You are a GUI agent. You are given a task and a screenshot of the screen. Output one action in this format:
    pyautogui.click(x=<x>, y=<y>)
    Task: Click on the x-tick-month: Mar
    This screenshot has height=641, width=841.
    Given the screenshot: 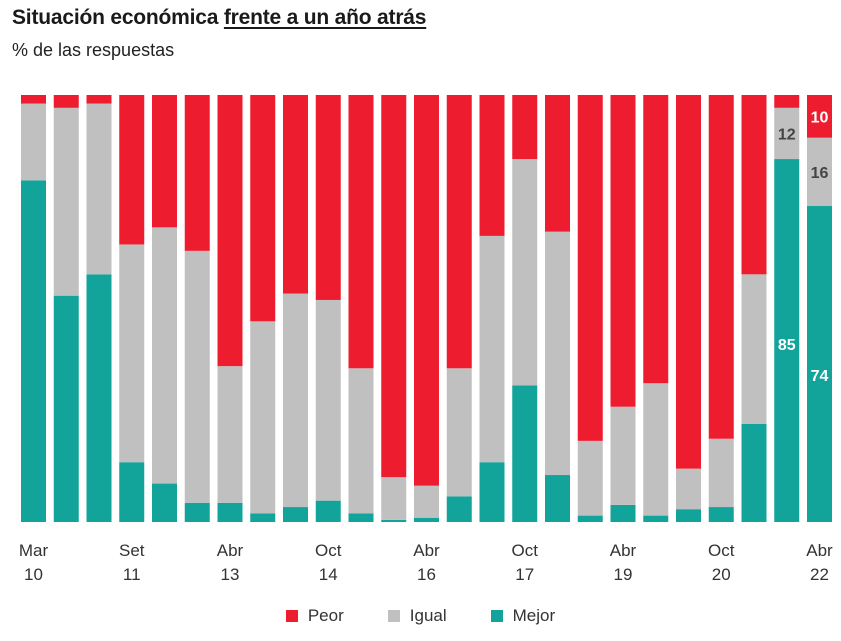 What is the action you would take?
    pyautogui.click(x=34, y=550)
    